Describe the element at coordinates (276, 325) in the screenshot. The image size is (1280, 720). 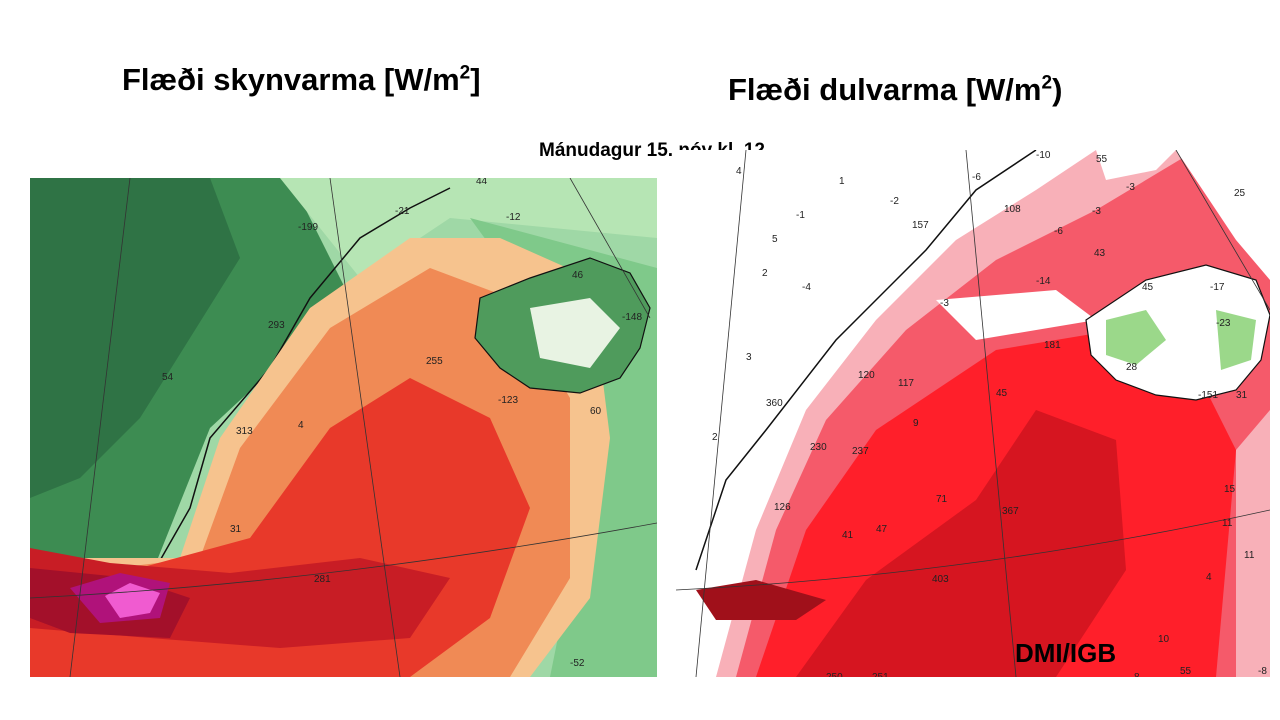
I see `flux-label: 293` at that location.